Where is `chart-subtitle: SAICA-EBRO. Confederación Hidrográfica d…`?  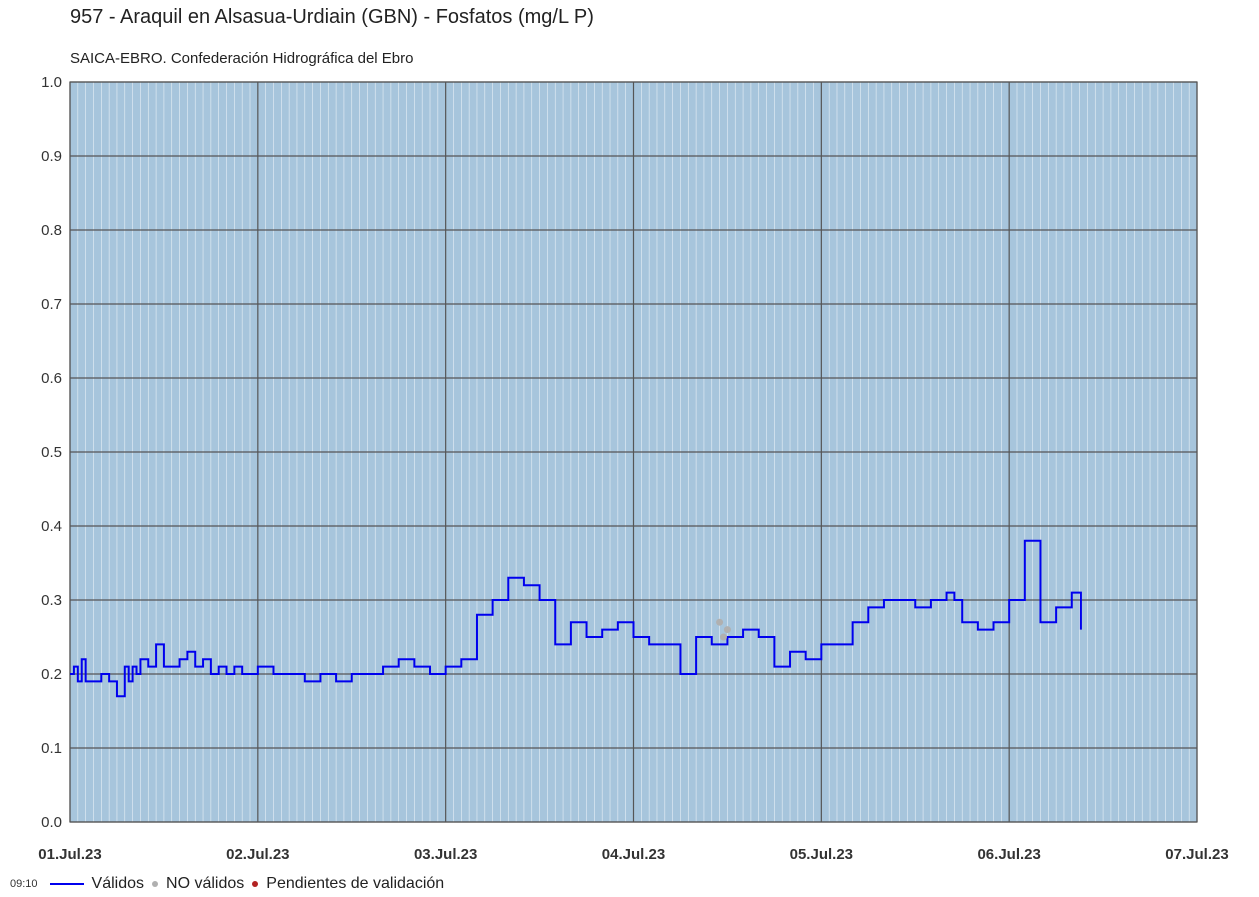
chart-subtitle: SAICA-EBRO. Confederación Hidrográfica d… is located at coordinates (242, 58).